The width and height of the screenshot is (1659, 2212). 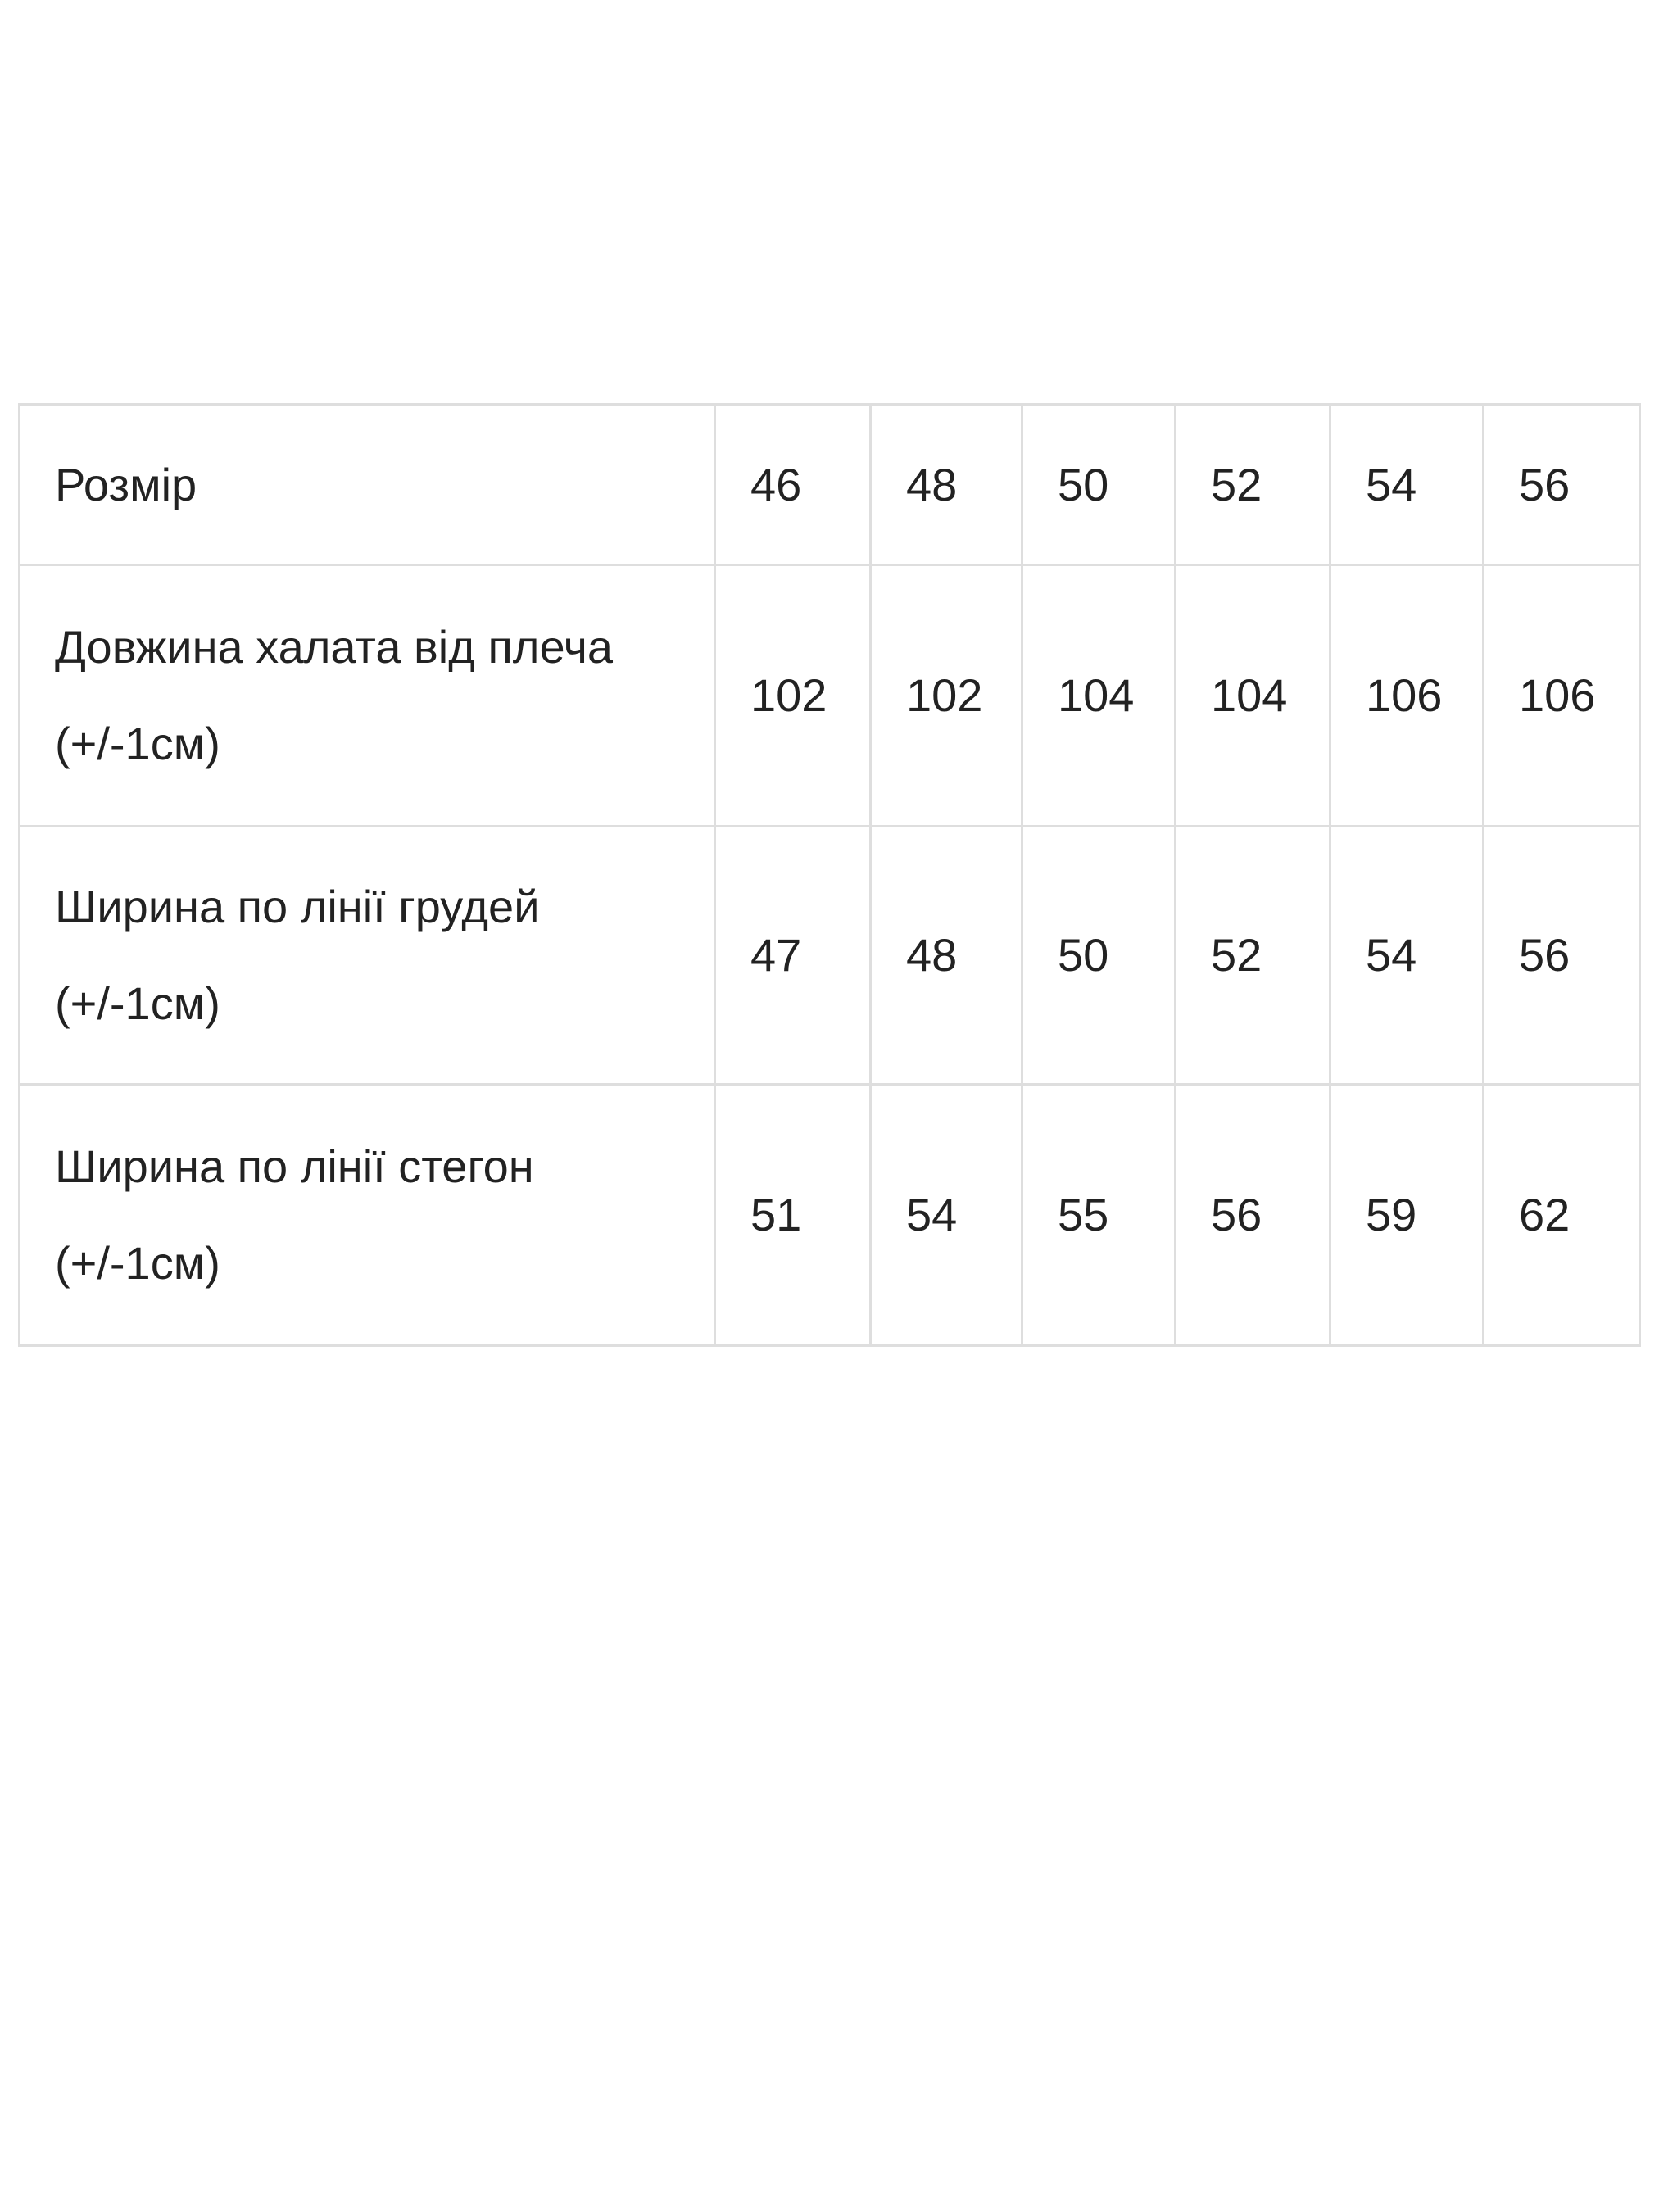 I want to click on value-cell: 52, so click(x=1252, y=955).